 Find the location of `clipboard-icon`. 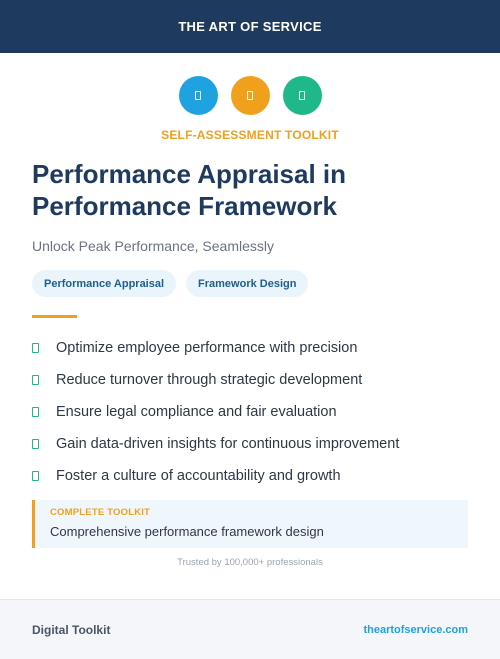

clipboard-icon is located at coordinates (250, 95).